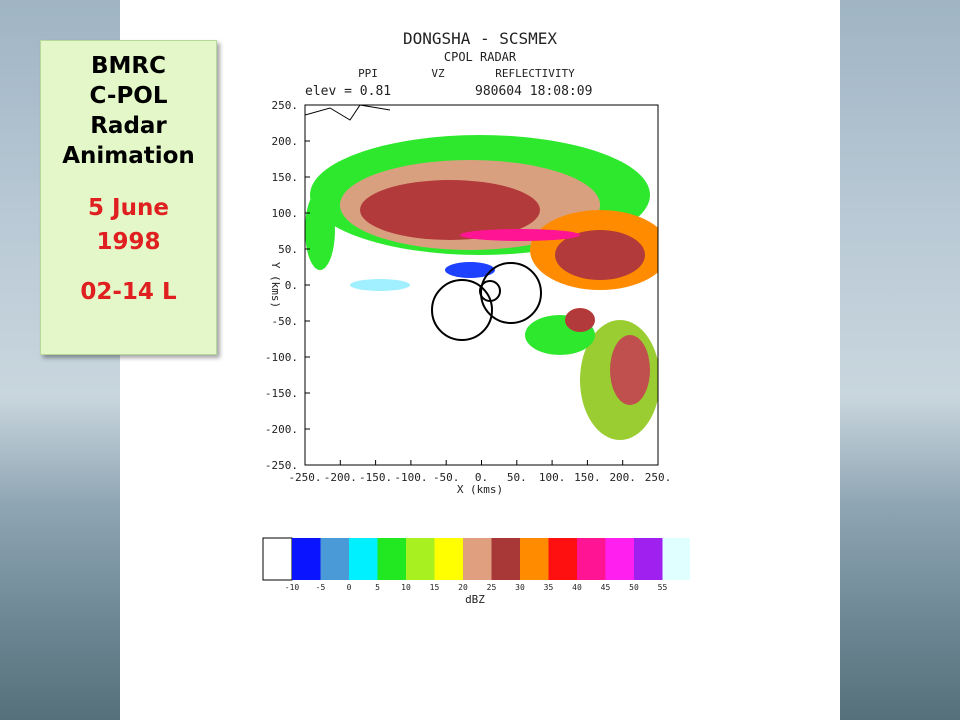 The image size is (960, 720). I want to click on scan-type: PPI, so click(368, 73).